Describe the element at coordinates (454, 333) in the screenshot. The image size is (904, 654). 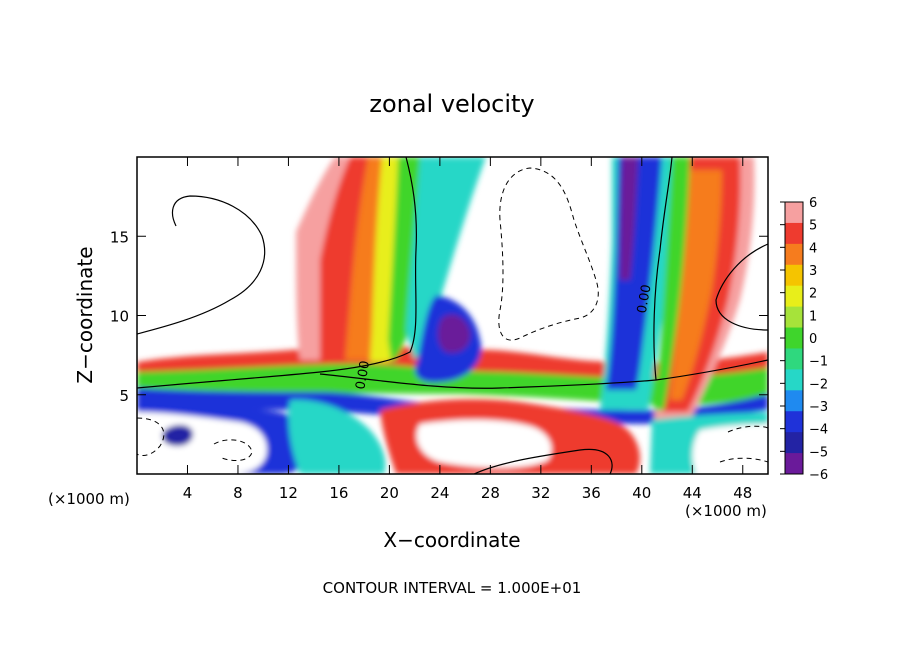
I see `negative-tongue-purple` at that location.